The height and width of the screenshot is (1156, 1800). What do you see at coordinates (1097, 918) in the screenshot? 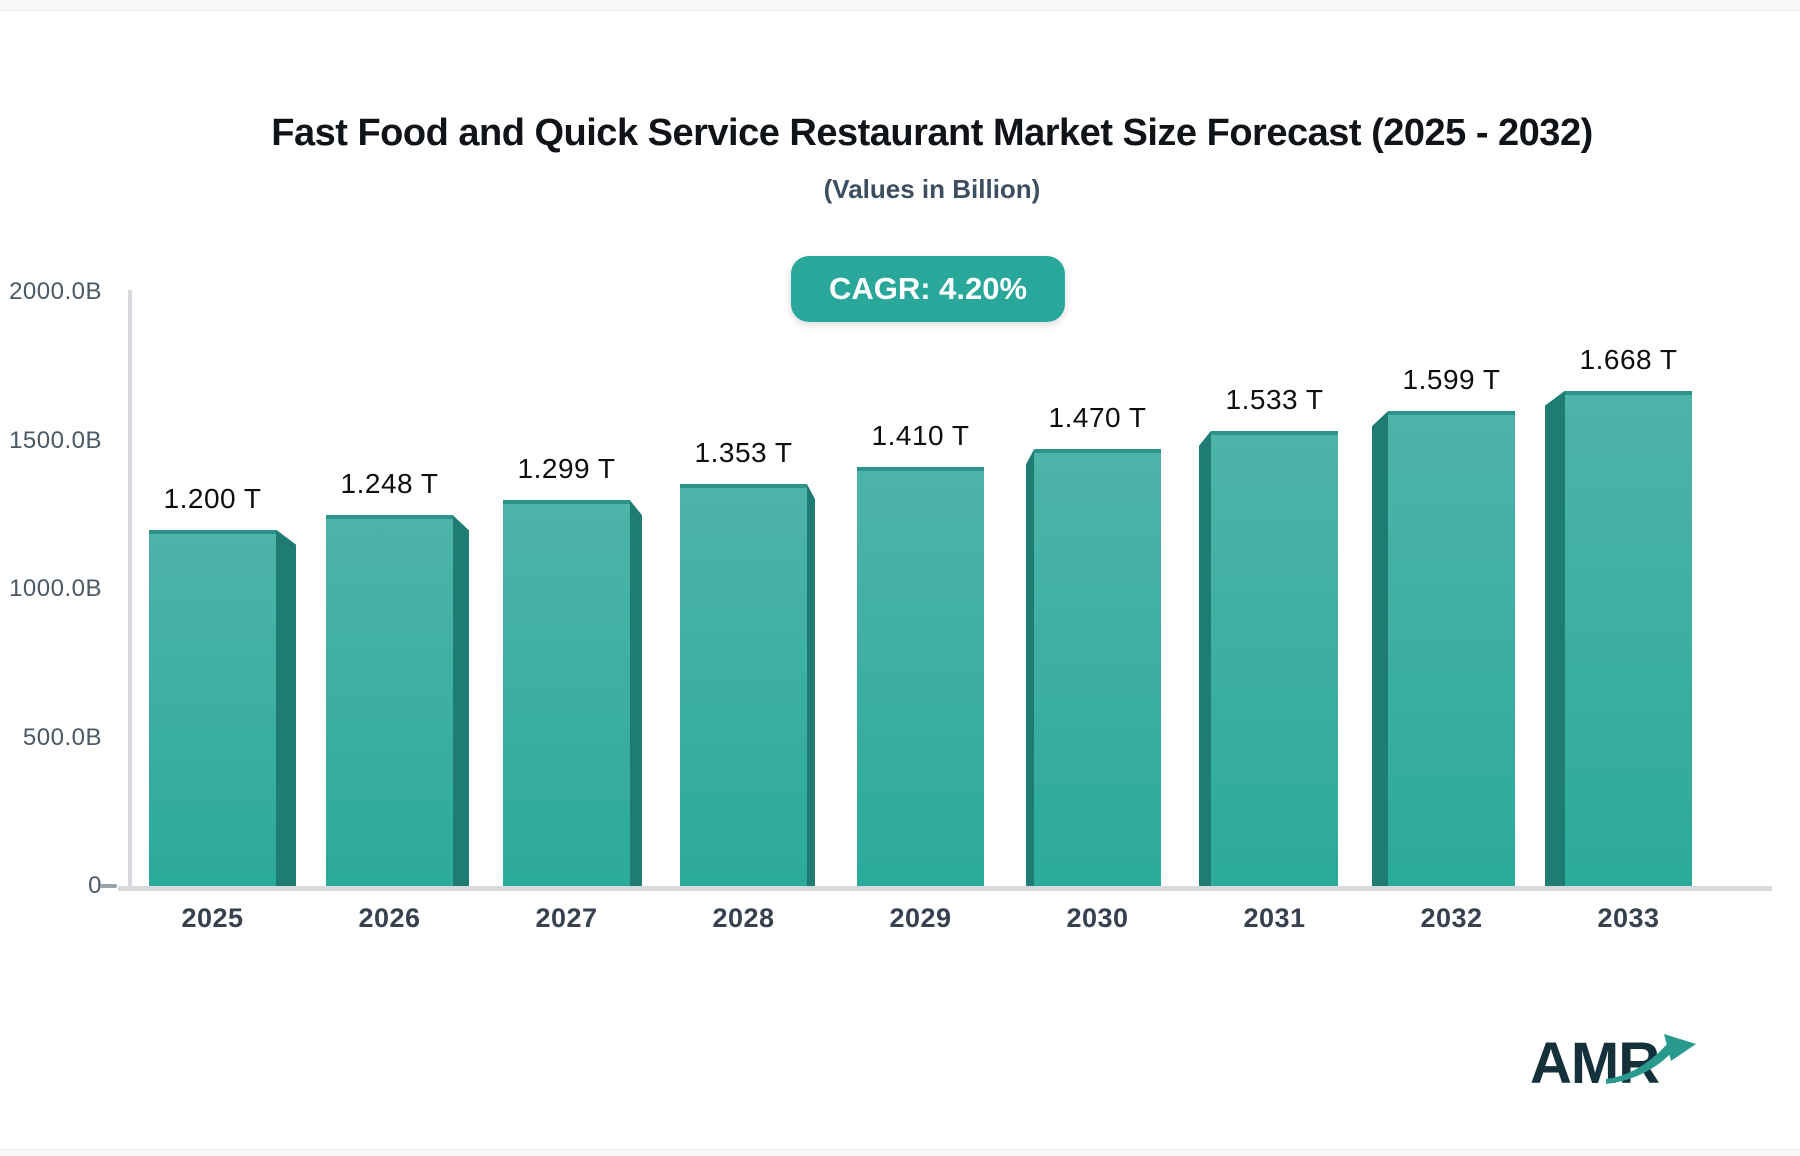
I see `x-axis-label-2030: 2030` at bounding box center [1097, 918].